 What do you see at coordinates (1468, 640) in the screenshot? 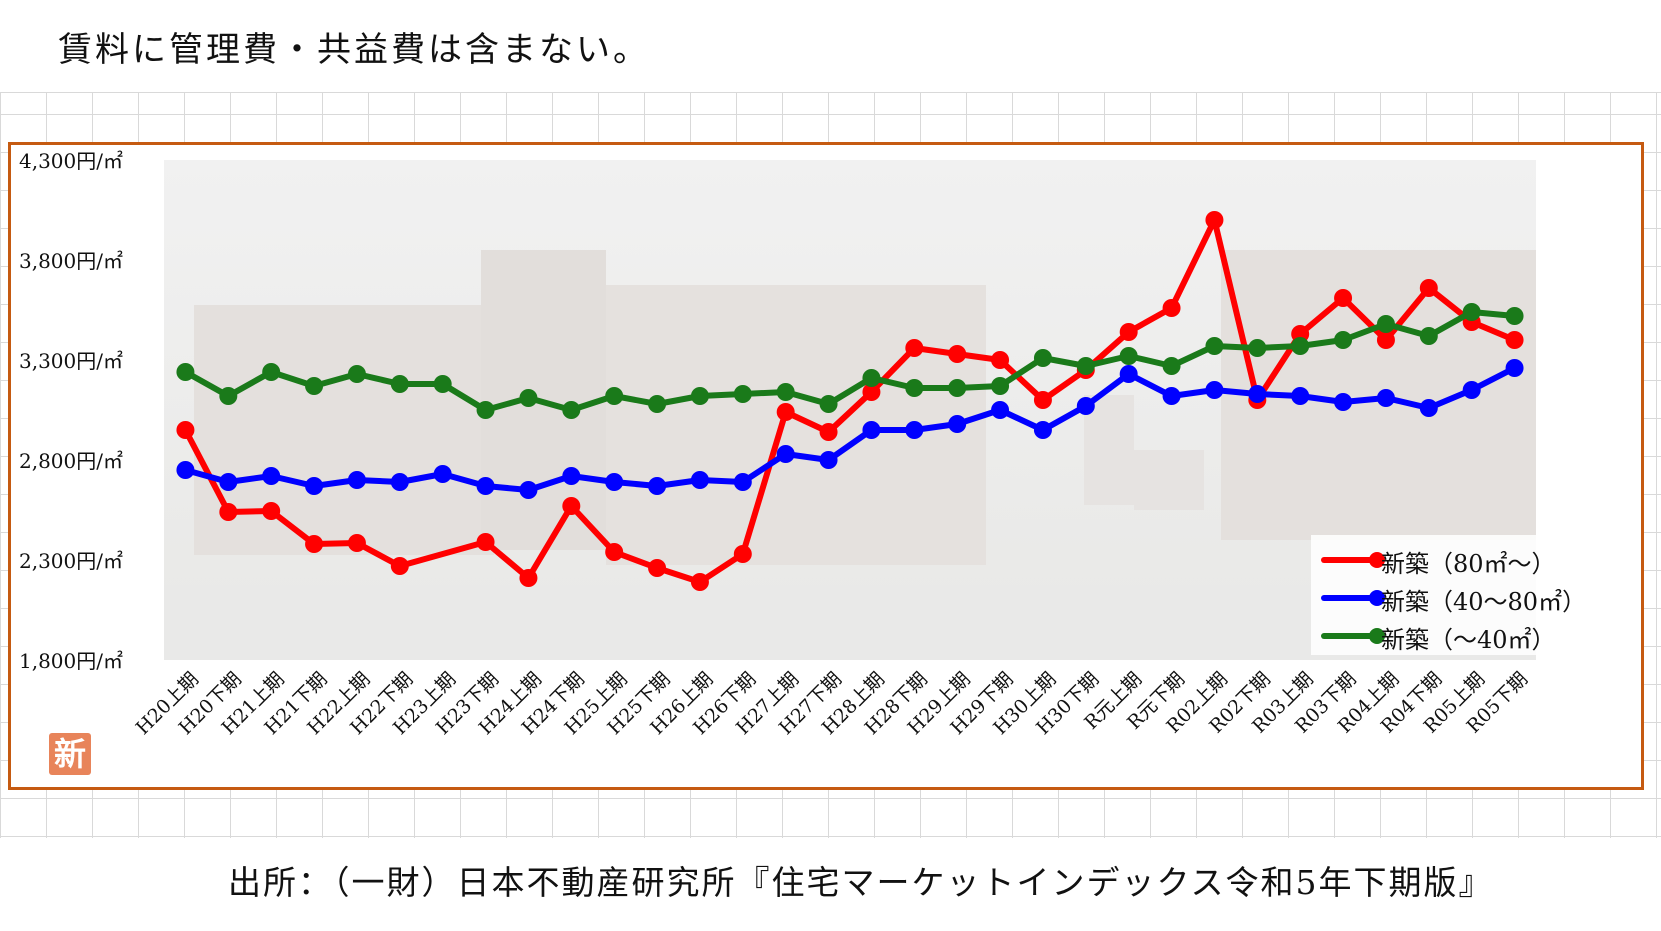
I see `legend-label: 新築（～40㎡）` at bounding box center [1468, 640].